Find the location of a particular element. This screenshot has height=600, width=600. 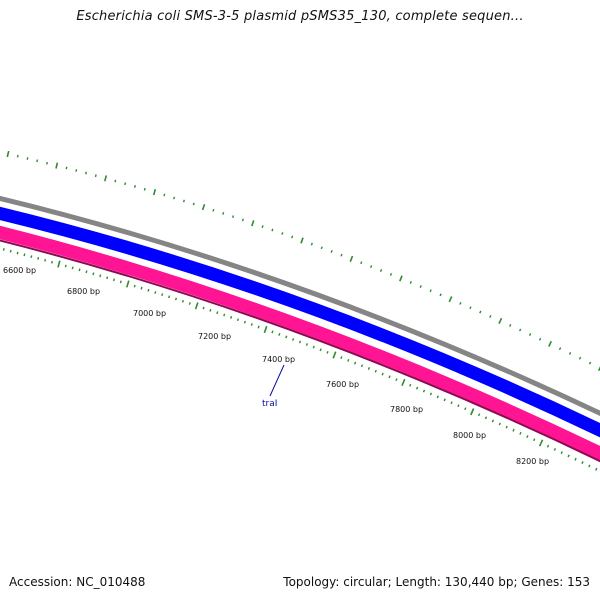

accession-label: Accession: NC_010488 is located at coordinates (77, 582).